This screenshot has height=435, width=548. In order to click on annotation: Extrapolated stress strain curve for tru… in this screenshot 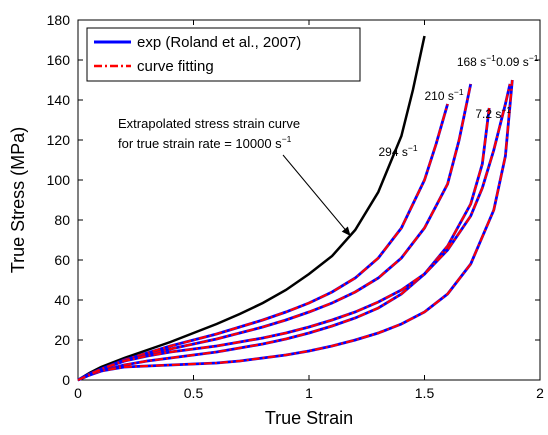, I will do `click(234, 176)`.